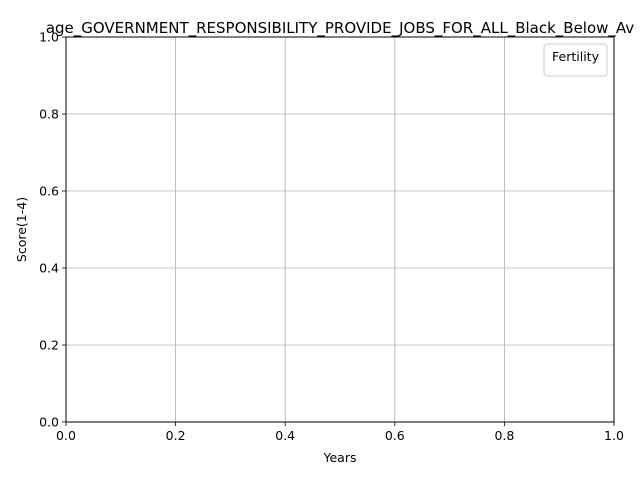 The image size is (640, 480). What do you see at coordinates (504, 435) in the screenshot?
I see `x-tick-label: 0.8` at bounding box center [504, 435].